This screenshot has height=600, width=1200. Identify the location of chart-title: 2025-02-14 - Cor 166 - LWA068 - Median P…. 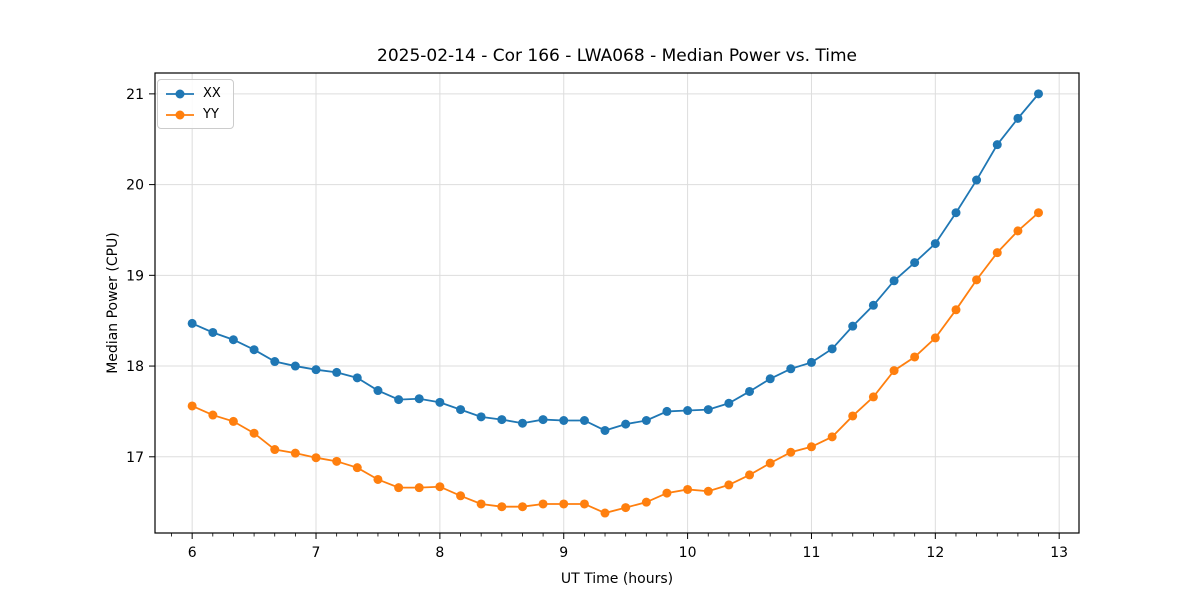
(617, 56).